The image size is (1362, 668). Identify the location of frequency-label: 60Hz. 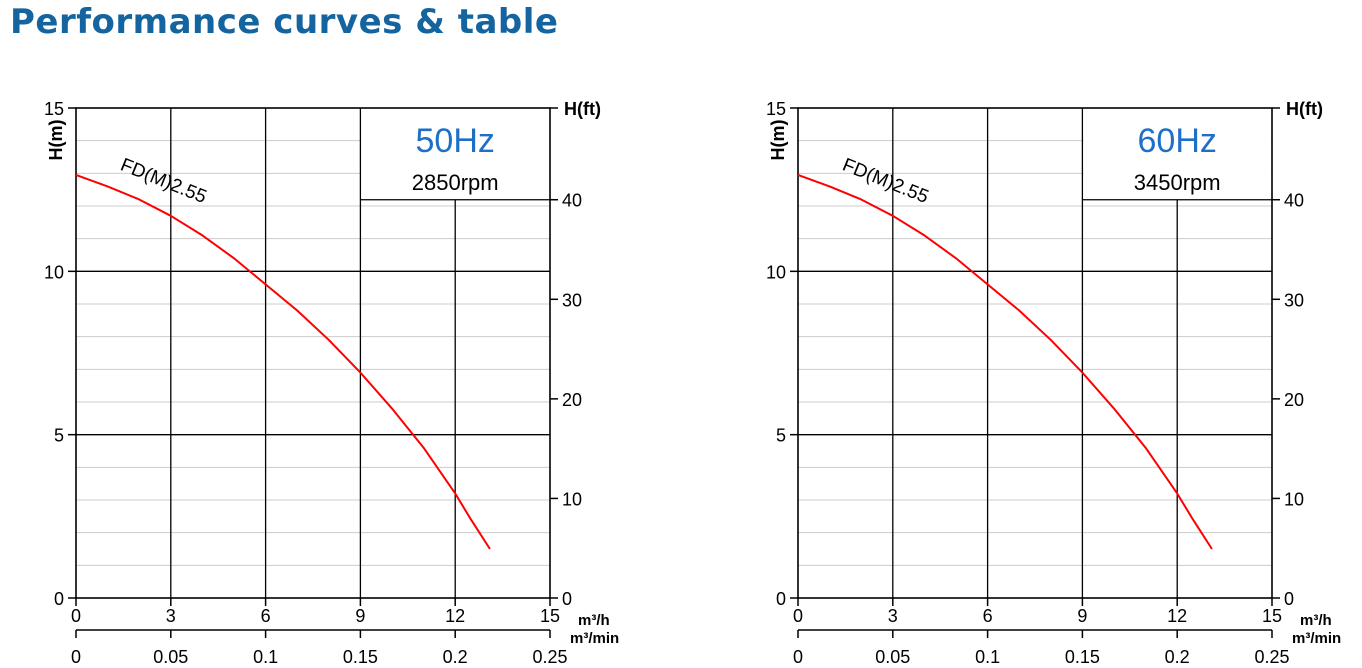
(1177, 141).